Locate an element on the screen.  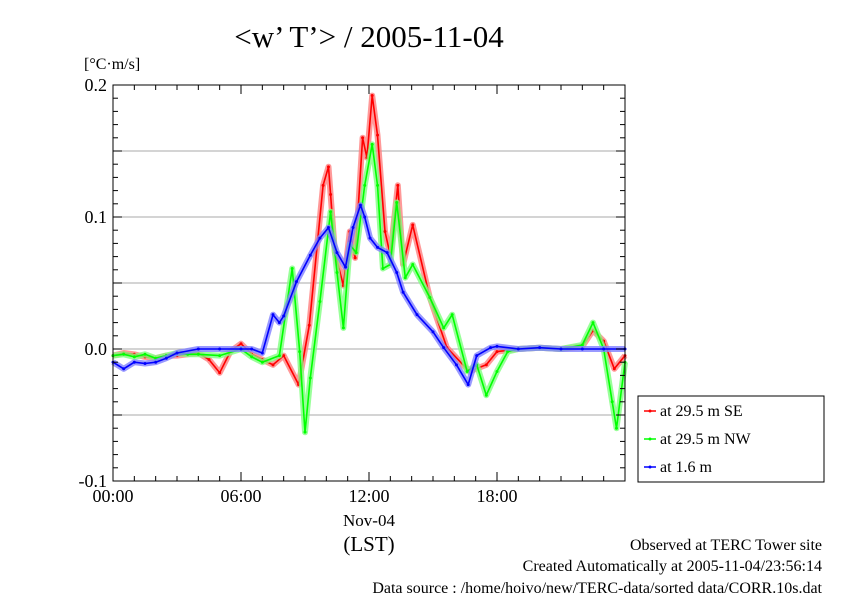
legend: at 29.5 m SE at 29.5 m NW at 1.6 m is located at coordinates (731, 439).